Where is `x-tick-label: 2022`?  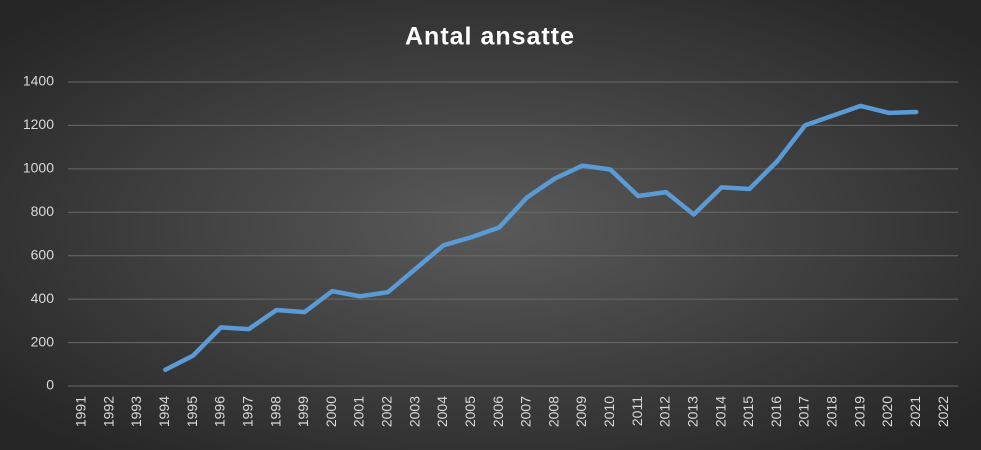 x-tick-label: 2022 is located at coordinates (943, 411).